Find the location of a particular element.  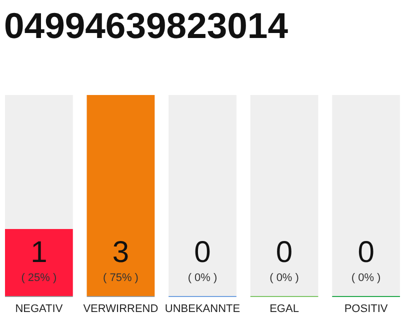

chart-title: 04994639823014 is located at coordinates (146, 25).